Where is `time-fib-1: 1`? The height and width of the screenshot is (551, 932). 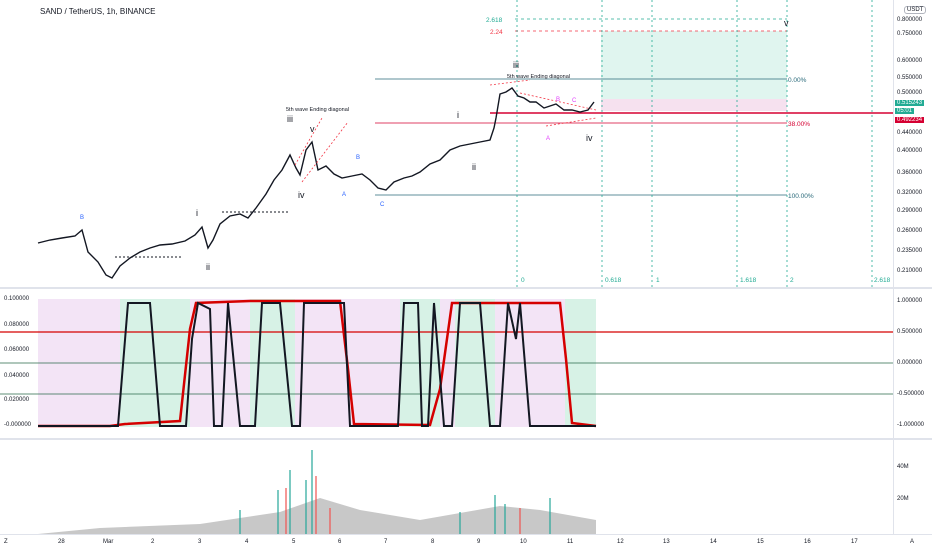 time-fib-1: 1 is located at coordinates (658, 280).